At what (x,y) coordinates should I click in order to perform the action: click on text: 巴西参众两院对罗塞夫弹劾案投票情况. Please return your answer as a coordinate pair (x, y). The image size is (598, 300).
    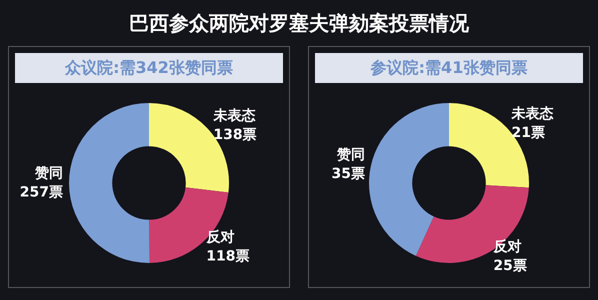
    Looking at the image, I should click on (299, 23).